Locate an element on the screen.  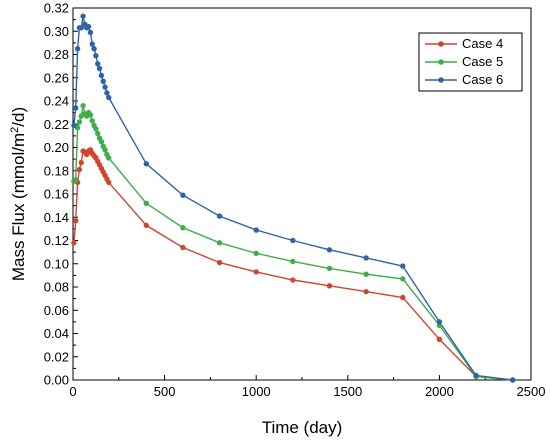
y-tick-label: 0.22 is located at coordinates (56, 124).